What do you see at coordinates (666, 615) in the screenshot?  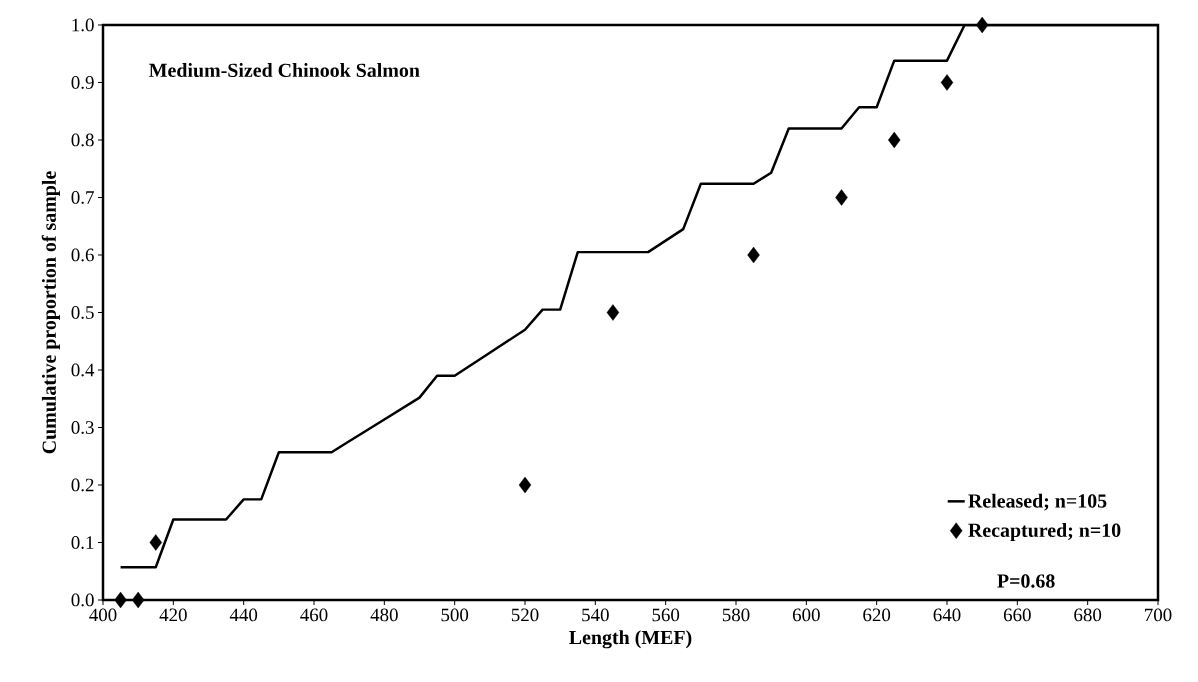 I see `x-tick-label: 560` at bounding box center [666, 615].